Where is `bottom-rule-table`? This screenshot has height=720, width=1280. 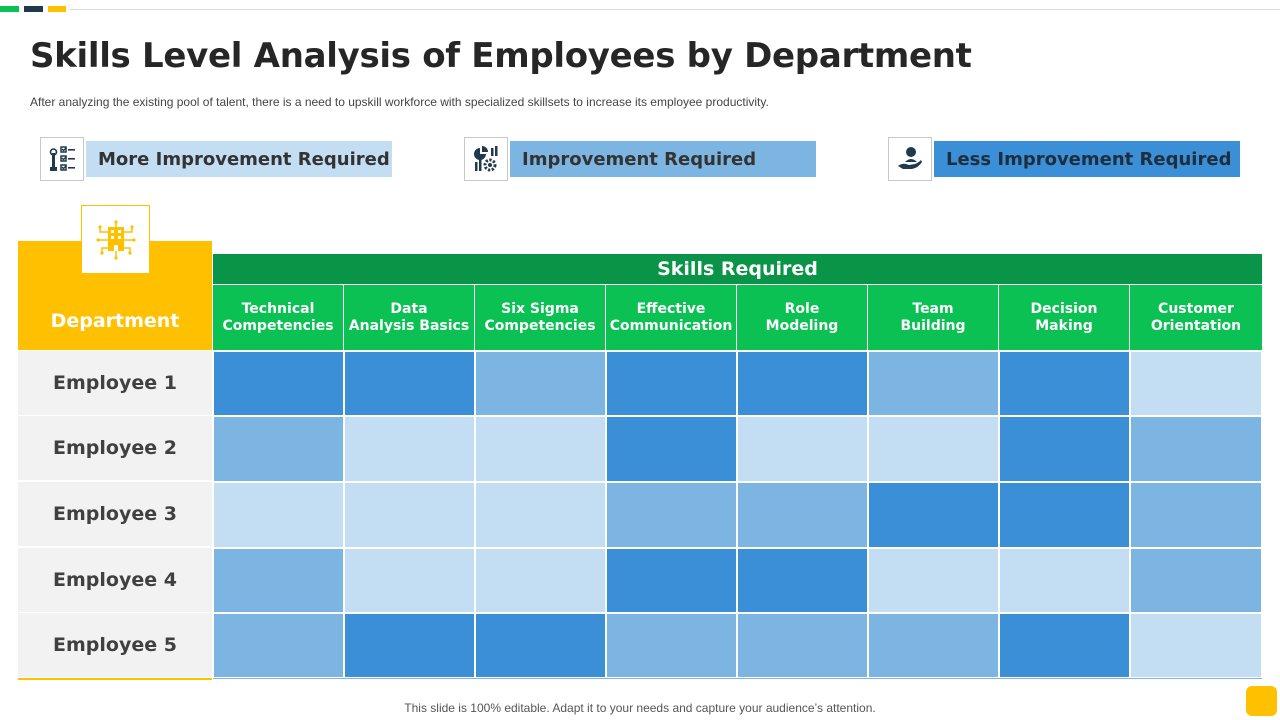 bottom-rule-table is located at coordinates (737, 678).